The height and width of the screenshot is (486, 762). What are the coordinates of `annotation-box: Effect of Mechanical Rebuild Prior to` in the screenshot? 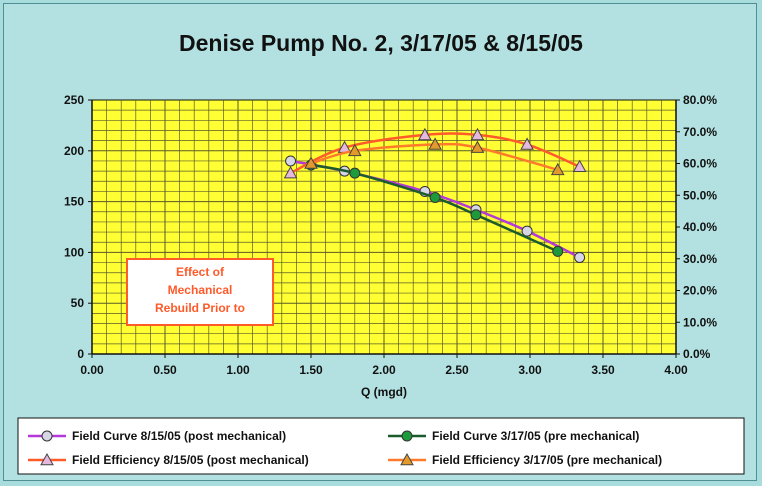 It's located at (200, 292).